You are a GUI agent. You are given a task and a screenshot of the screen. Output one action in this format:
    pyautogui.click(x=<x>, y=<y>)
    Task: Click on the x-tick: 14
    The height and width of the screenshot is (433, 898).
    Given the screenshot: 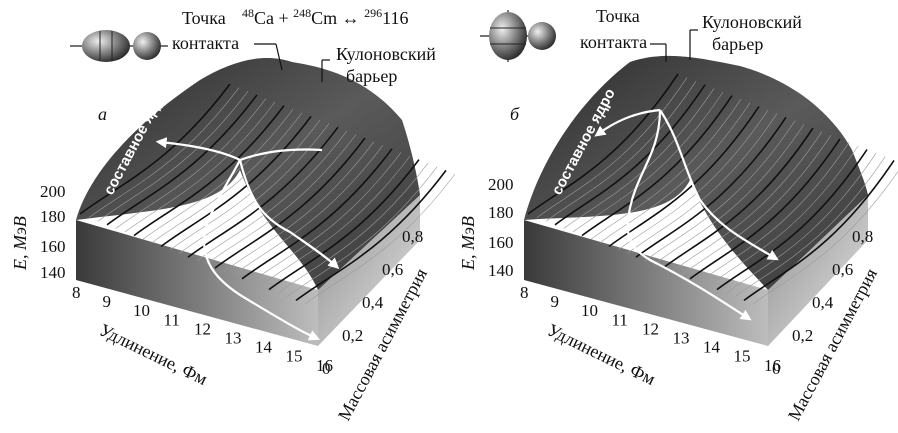 What is the action you would take?
    pyautogui.click(x=264, y=347)
    